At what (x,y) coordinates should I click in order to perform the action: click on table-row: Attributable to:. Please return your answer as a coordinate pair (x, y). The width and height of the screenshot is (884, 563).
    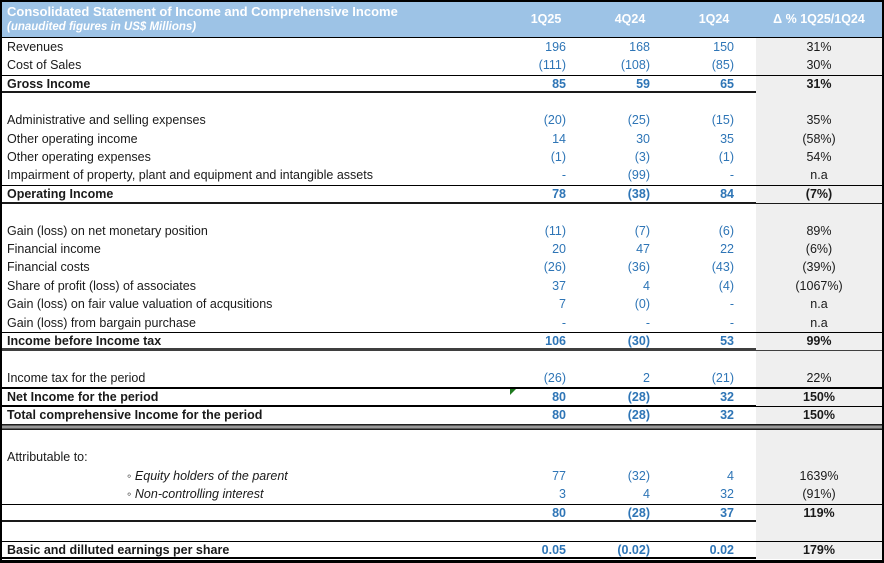
    Looking at the image, I should click on (442, 457).